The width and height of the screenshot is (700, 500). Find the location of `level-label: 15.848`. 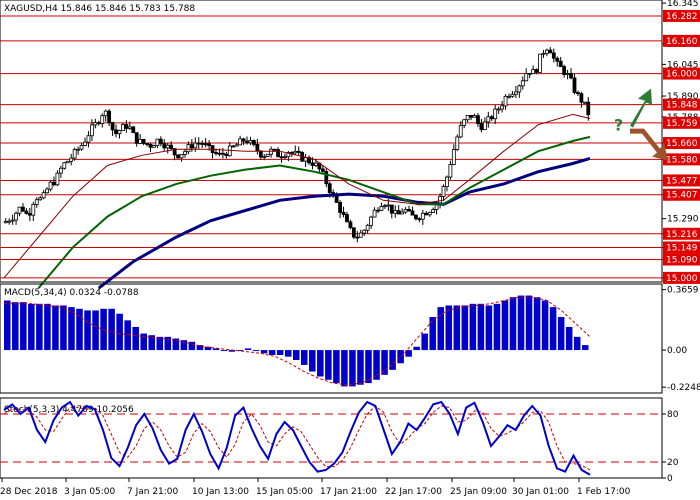

level-label: 15.848 is located at coordinates (682, 106).